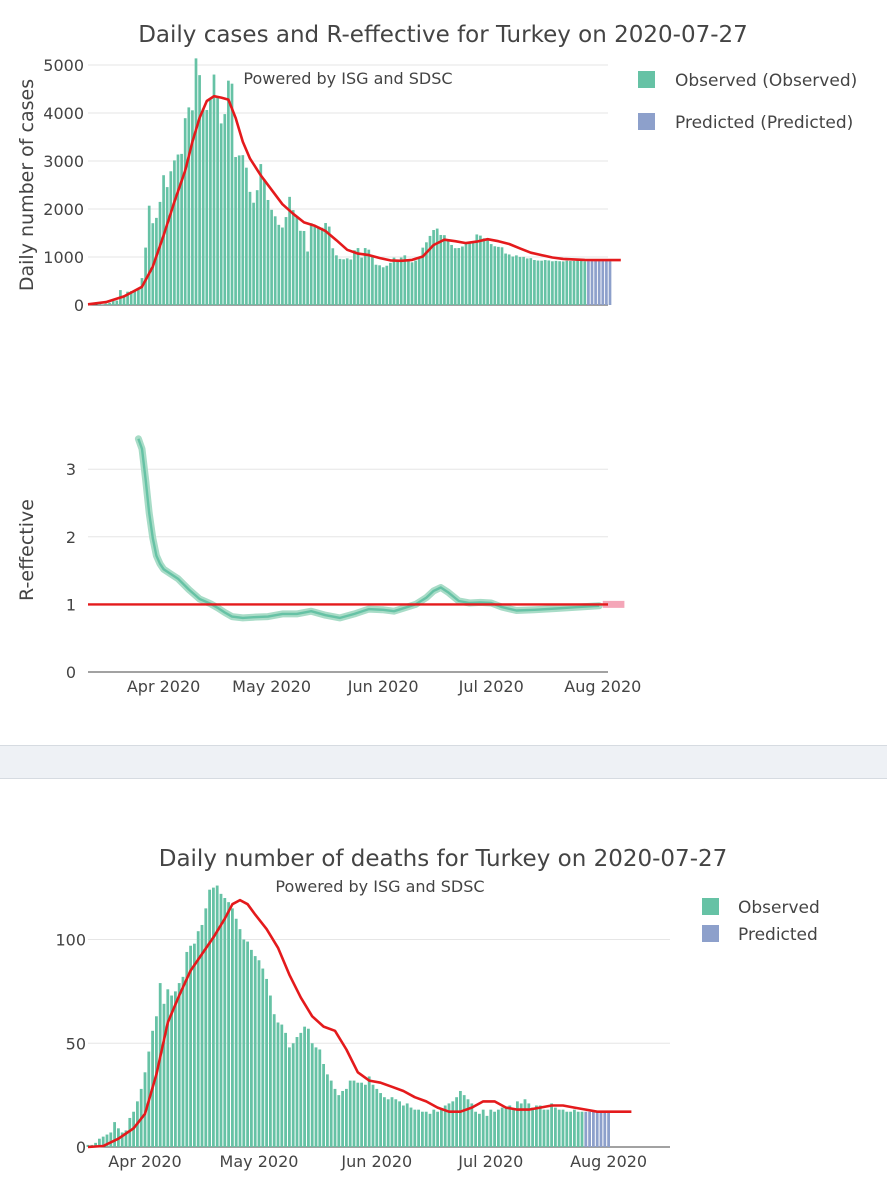 Image resolution: width=887 pixels, height=1200 pixels. I want to click on deaths-legend-swatch-observed, so click(710, 906).